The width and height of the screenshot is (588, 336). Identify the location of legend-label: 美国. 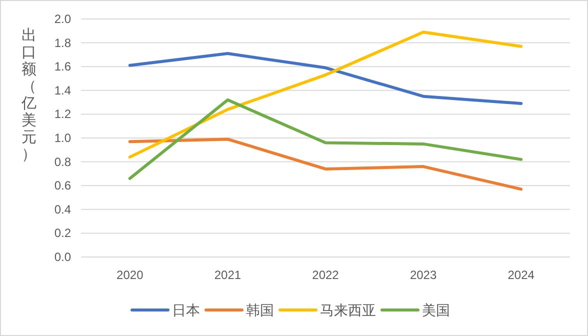
(436, 310).